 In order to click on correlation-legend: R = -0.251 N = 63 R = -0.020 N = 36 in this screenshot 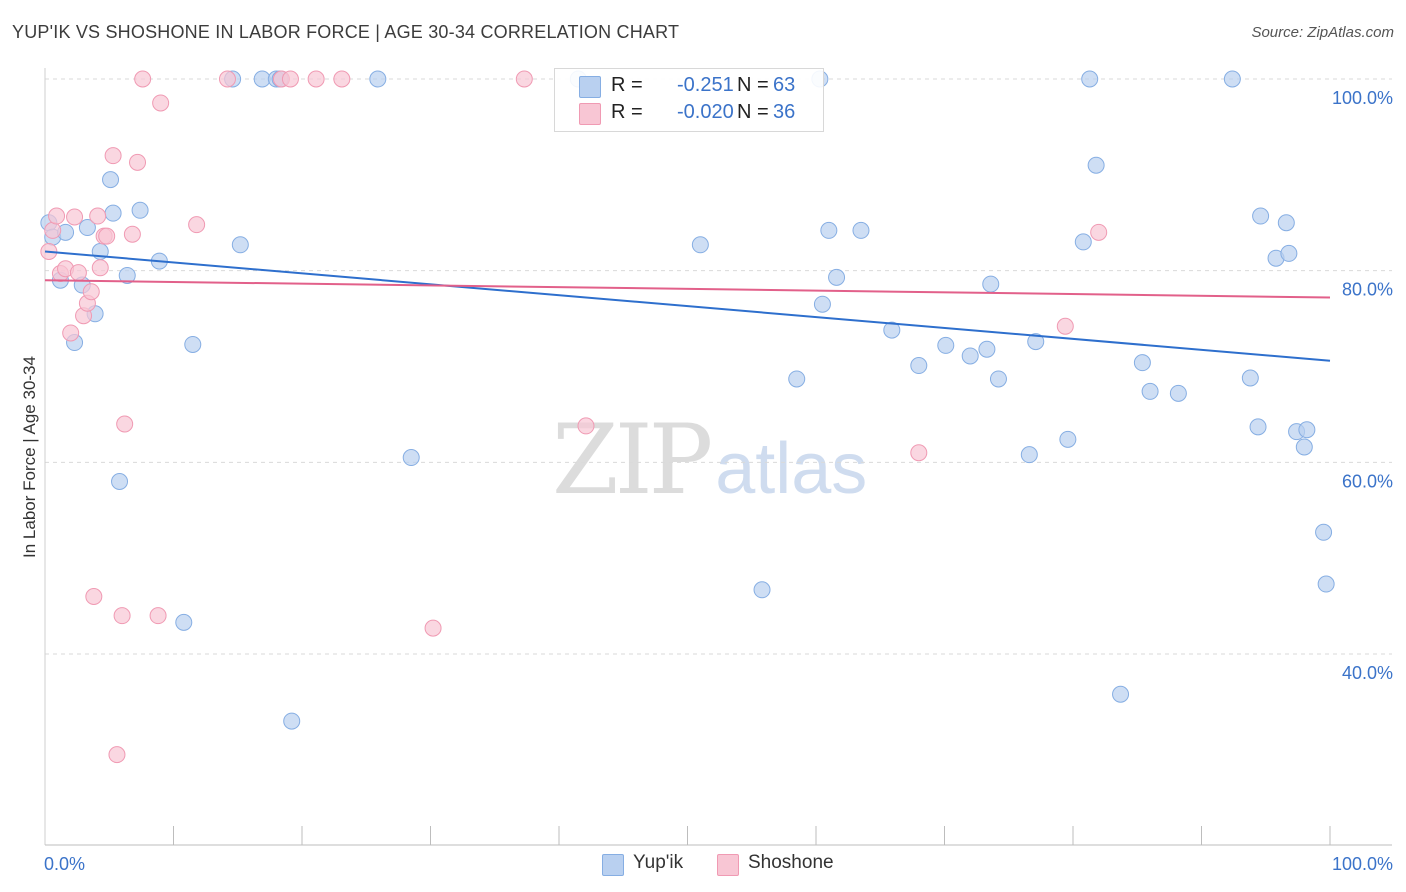, I will do `click(689, 100)`.